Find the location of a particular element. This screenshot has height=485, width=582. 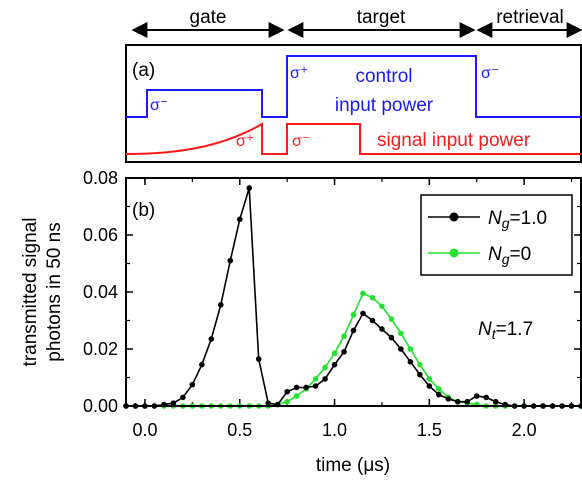

phase-arrows: gate target retrieval is located at coordinates (356, 22).